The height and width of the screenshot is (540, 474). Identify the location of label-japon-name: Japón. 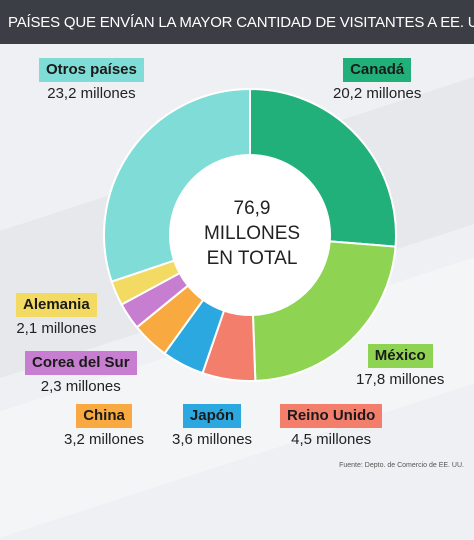
(212, 416).